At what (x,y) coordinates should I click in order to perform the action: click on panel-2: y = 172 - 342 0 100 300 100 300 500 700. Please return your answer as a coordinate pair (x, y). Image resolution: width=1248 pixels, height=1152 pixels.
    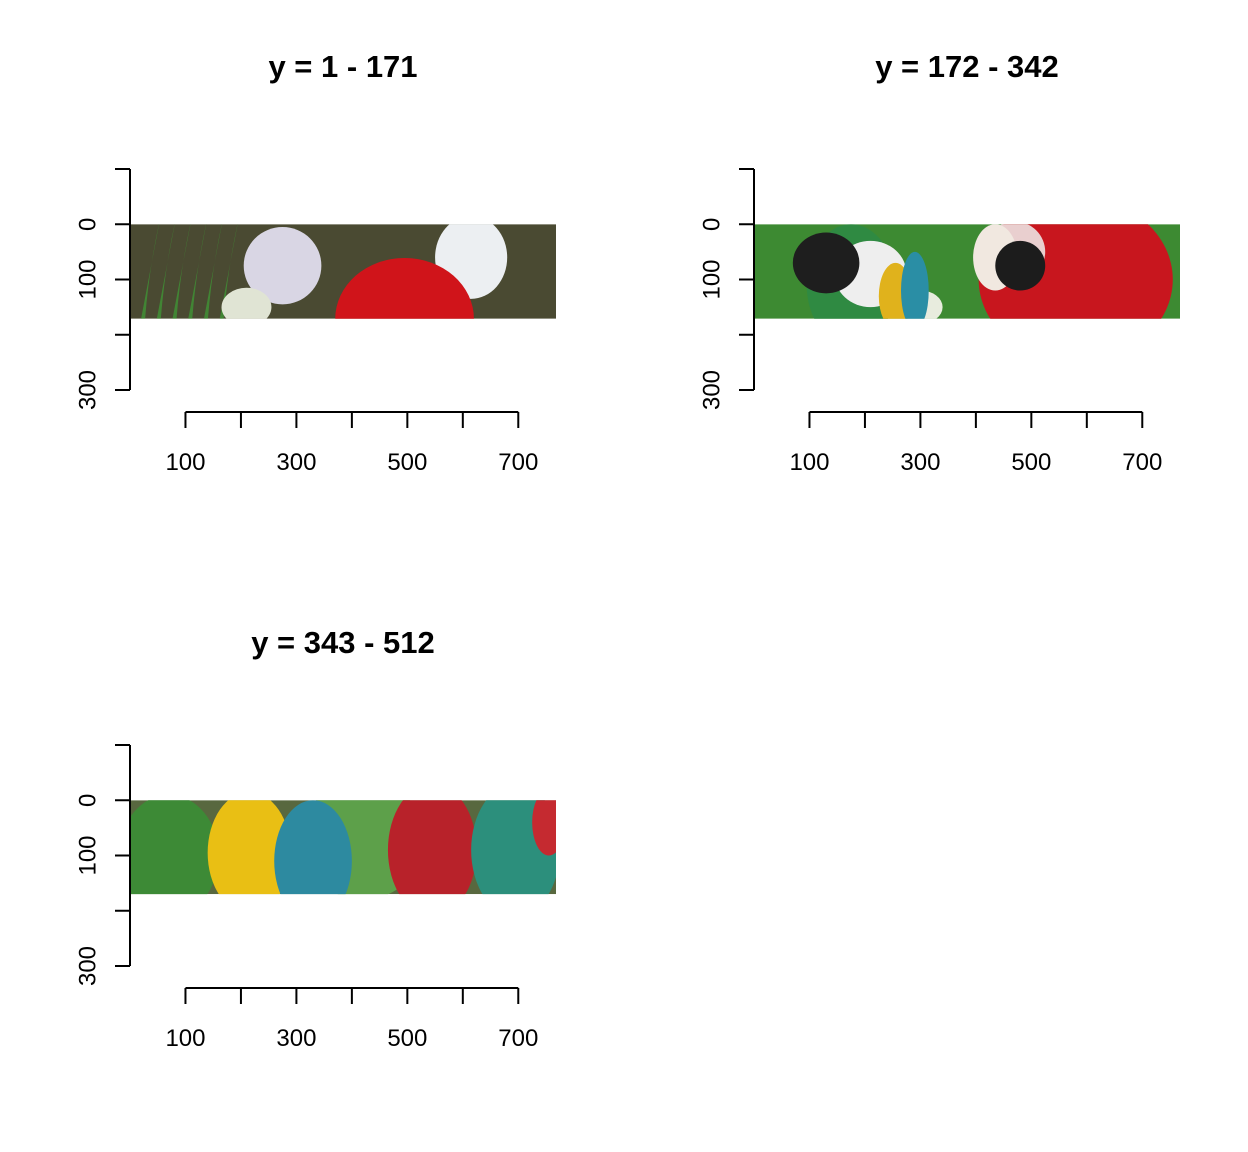
    Looking at the image, I should click on (939, 262).